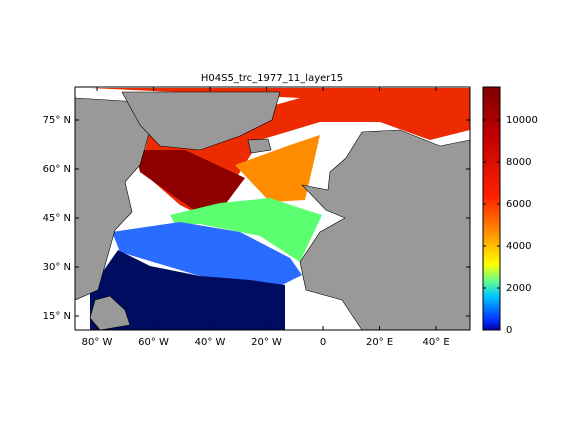  Describe the element at coordinates (522, 120) in the screenshot. I see `colorbar-tick-label: 10000` at that location.